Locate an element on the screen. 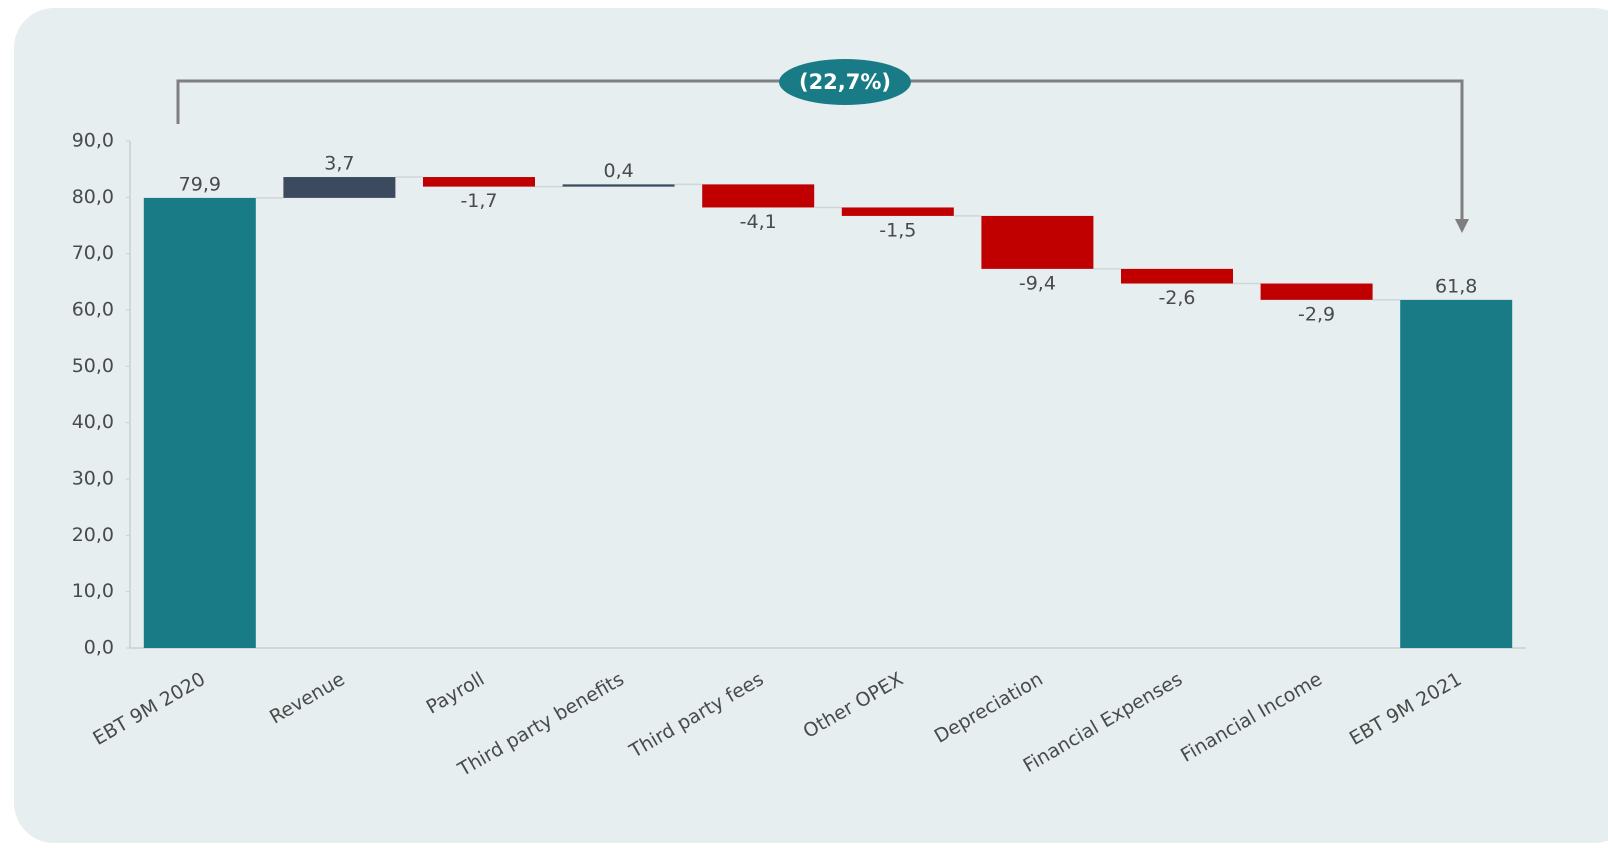 Image resolution: width=1608 pixels, height=866 pixels. y-tick-label: 60,0 is located at coordinates (93, 310).